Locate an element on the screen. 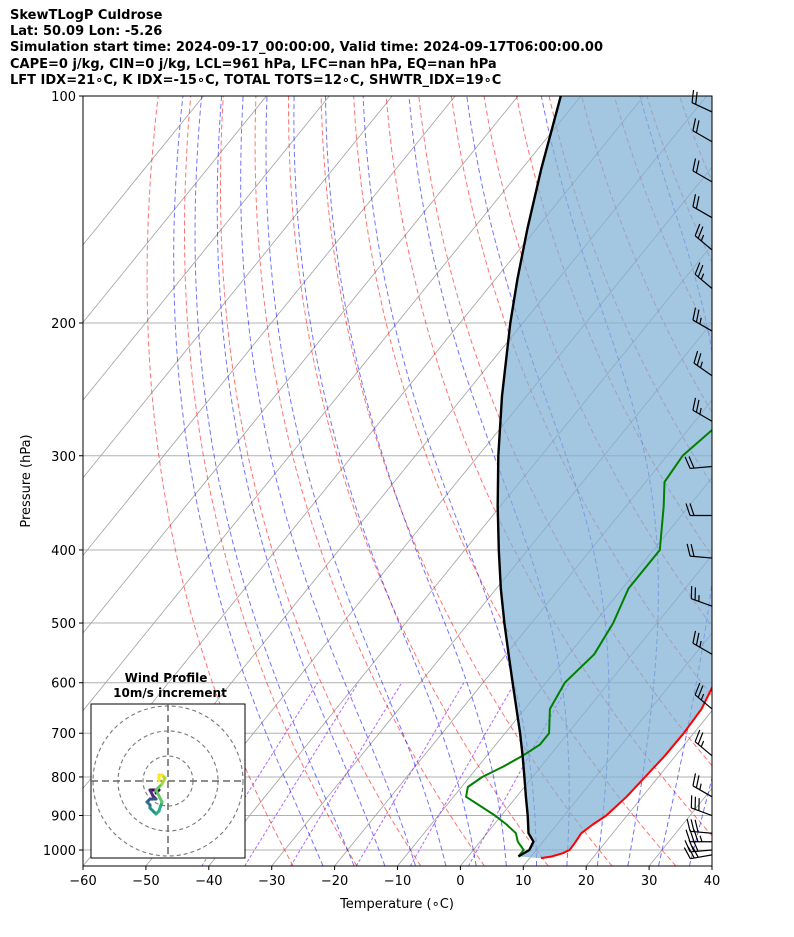 This screenshot has height=937, width=794. temperature-line is located at coordinates (626, 772).